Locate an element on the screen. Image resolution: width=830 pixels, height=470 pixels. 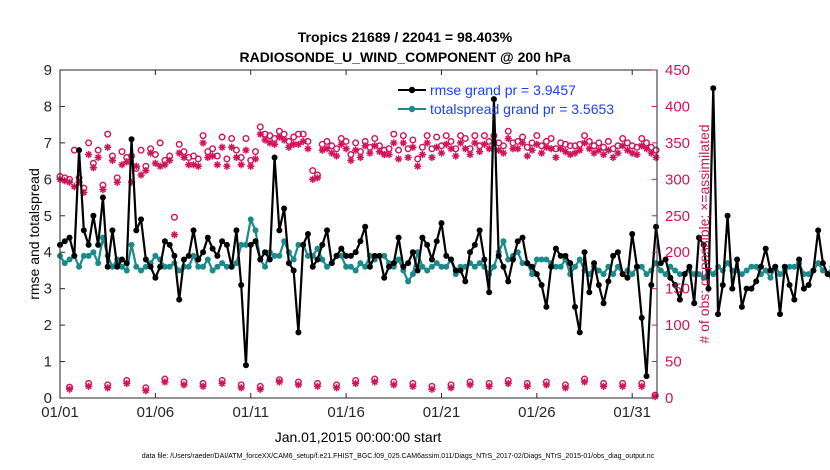
x-tick-label: 01/31 is located at coordinates (632, 412).